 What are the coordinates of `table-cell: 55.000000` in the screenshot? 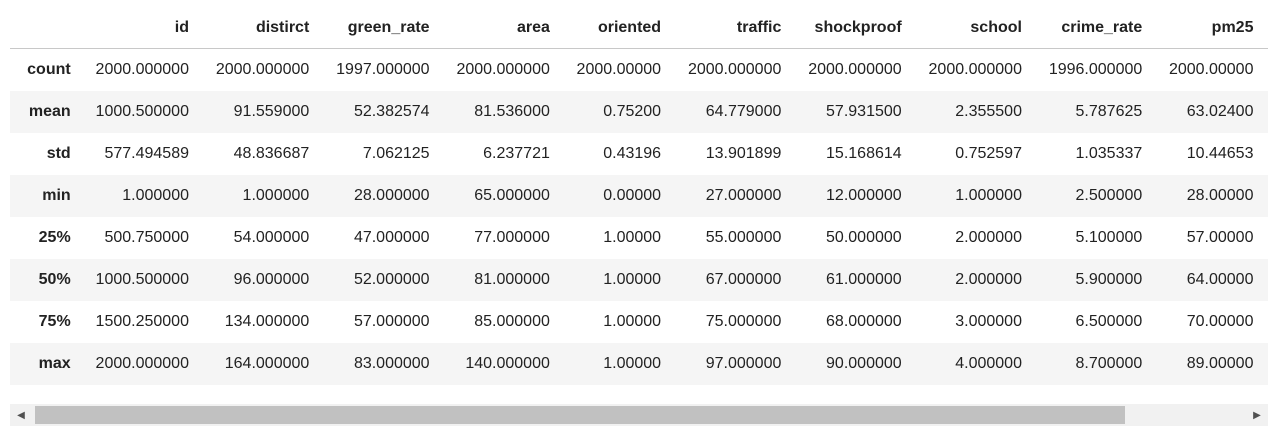 It's located at (743, 237).